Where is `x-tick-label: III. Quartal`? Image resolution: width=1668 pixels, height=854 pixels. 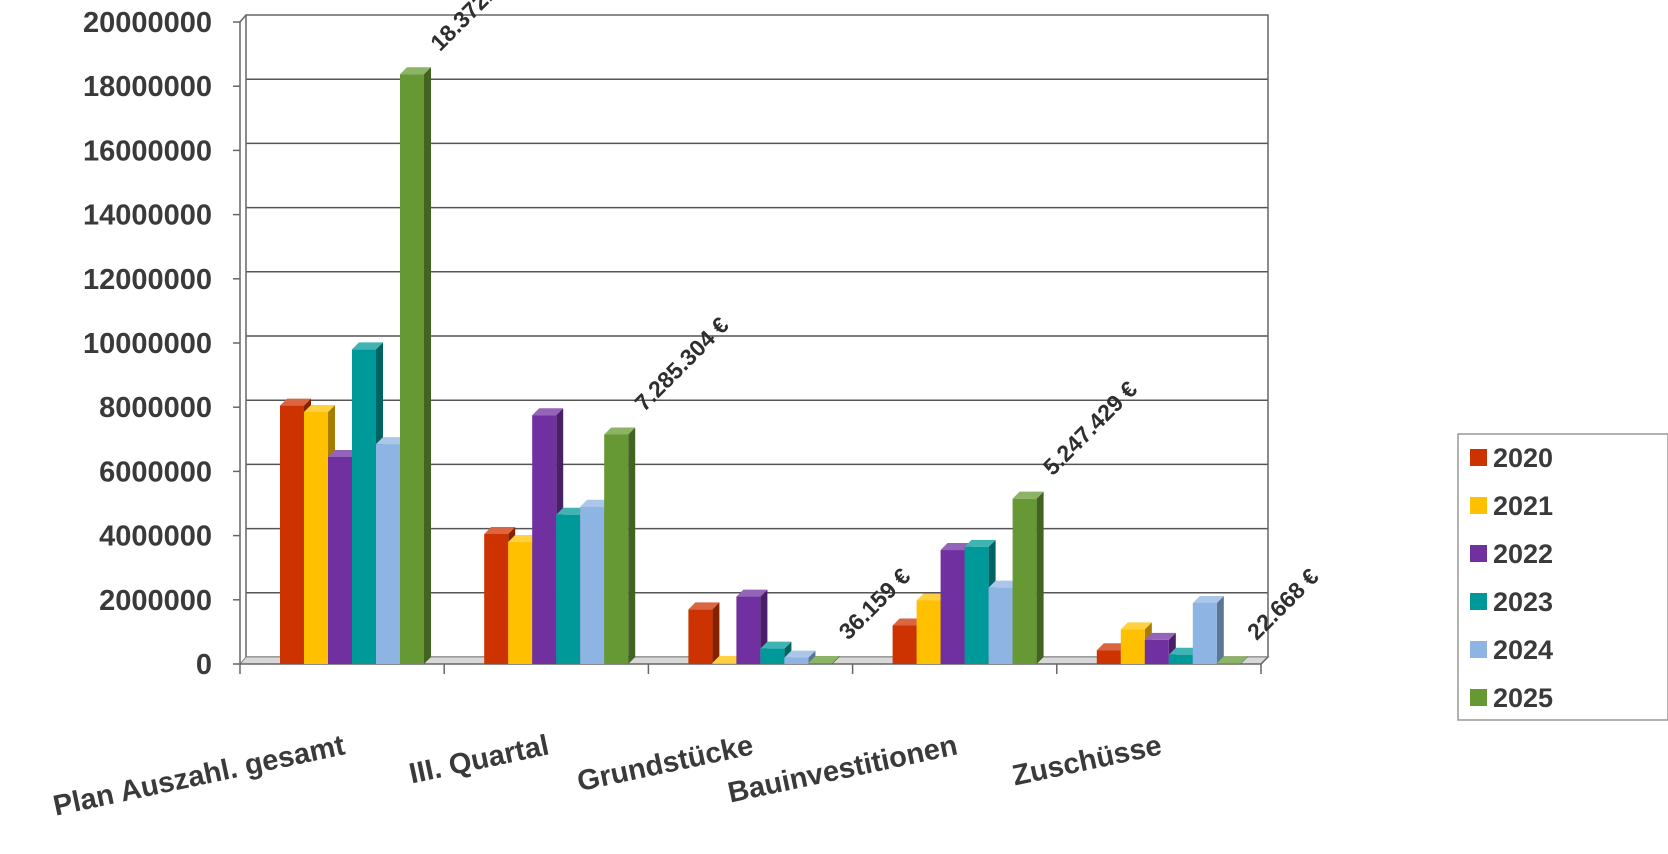 x-tick-label: III. Quartal is located at coordinates (478, 760).